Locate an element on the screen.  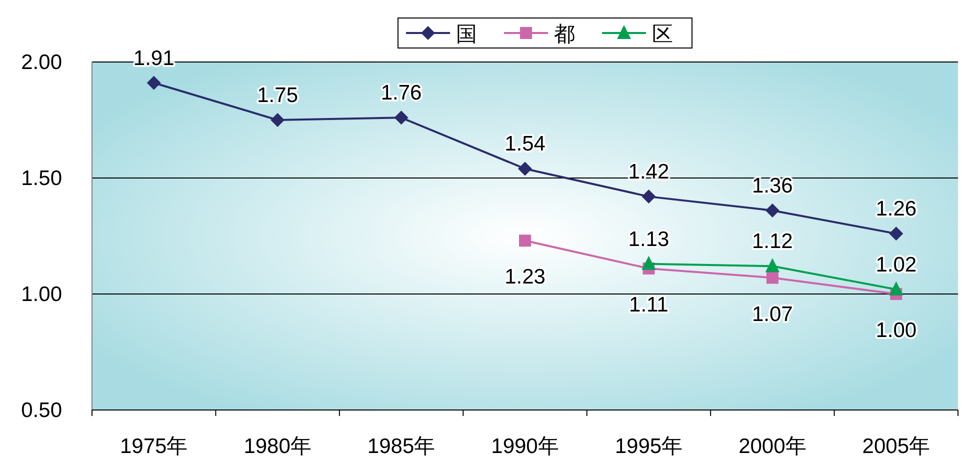
x-tick-label: 1990年 is located at coordinates (525, 446).